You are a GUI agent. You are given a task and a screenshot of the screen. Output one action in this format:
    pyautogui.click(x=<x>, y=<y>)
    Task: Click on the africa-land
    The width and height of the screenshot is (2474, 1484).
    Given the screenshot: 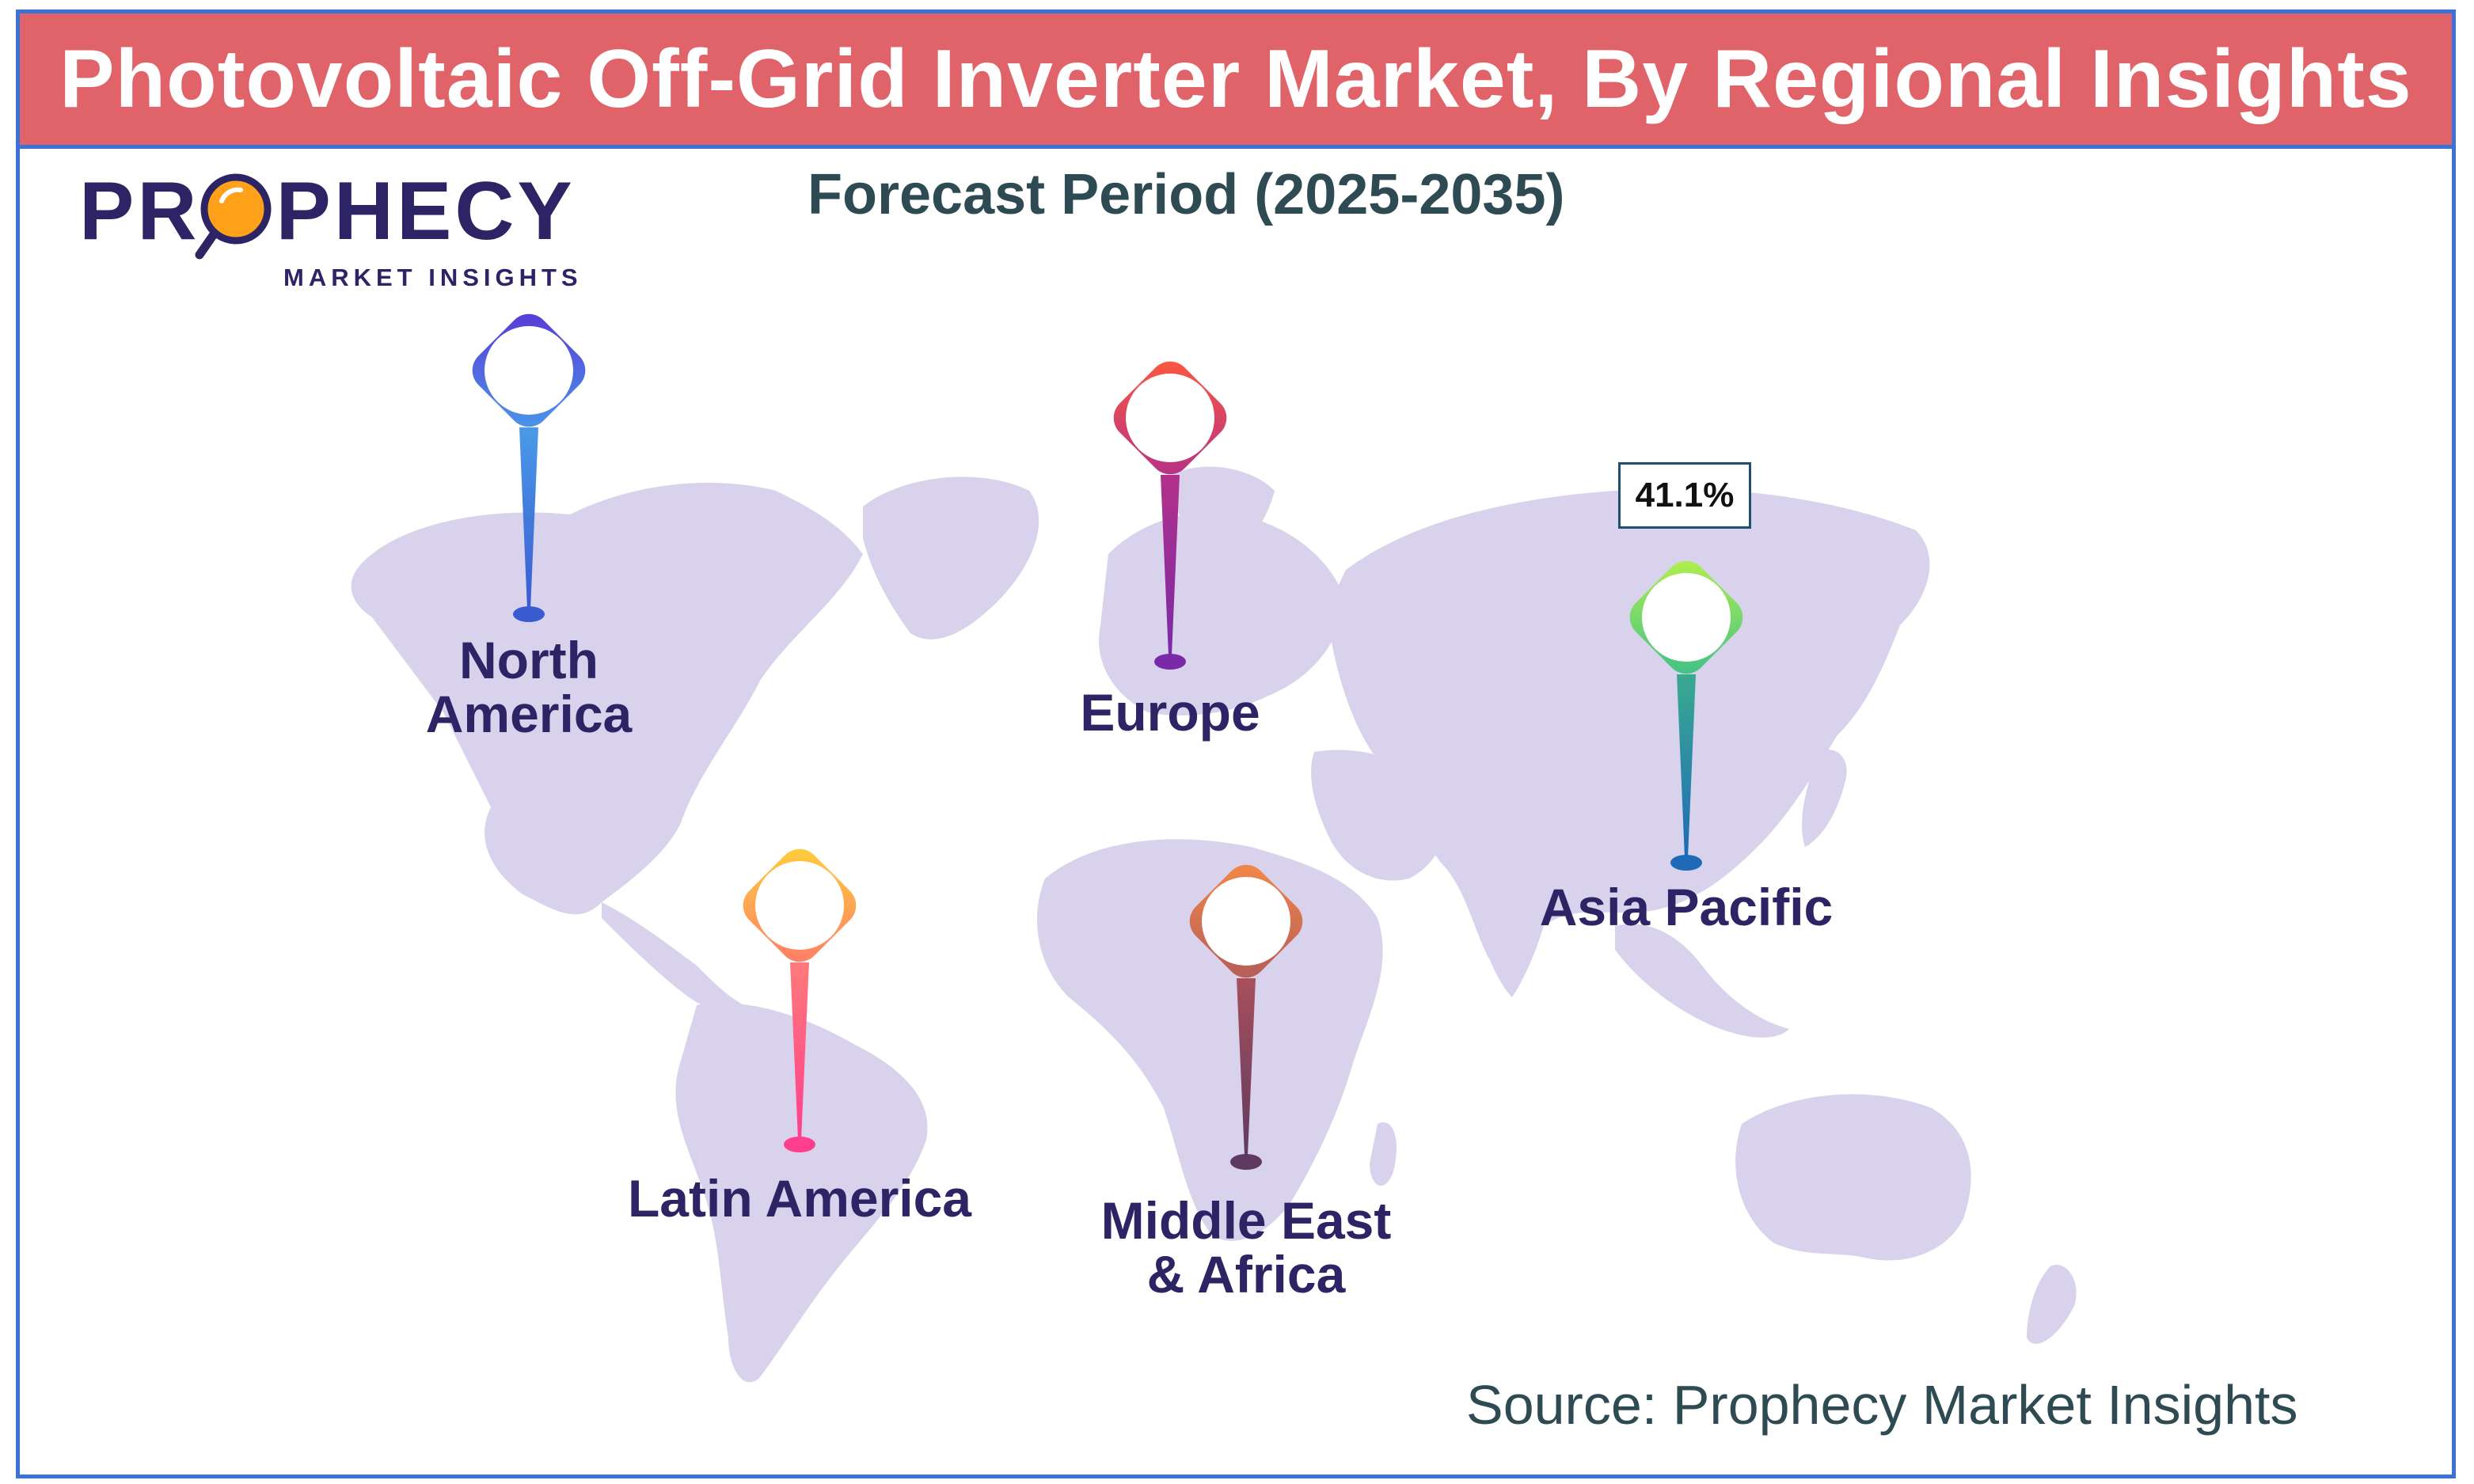 What is the action you would take?
    pyautogui.click(x=1210, y=1040)
    